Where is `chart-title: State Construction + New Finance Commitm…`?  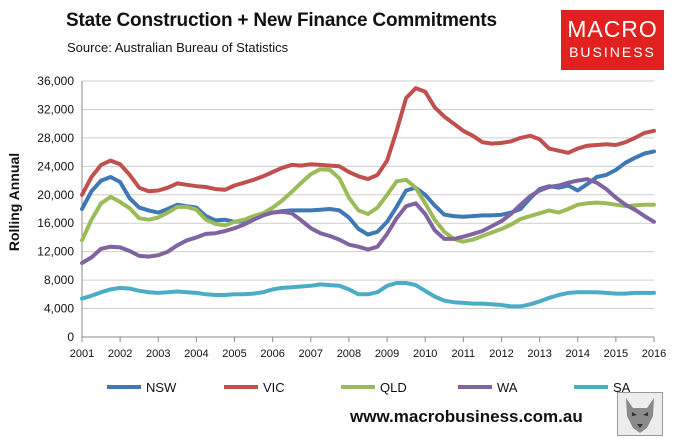
chart-title: State Construction + New Finance Commitm… is located at coordinates (281, 20).